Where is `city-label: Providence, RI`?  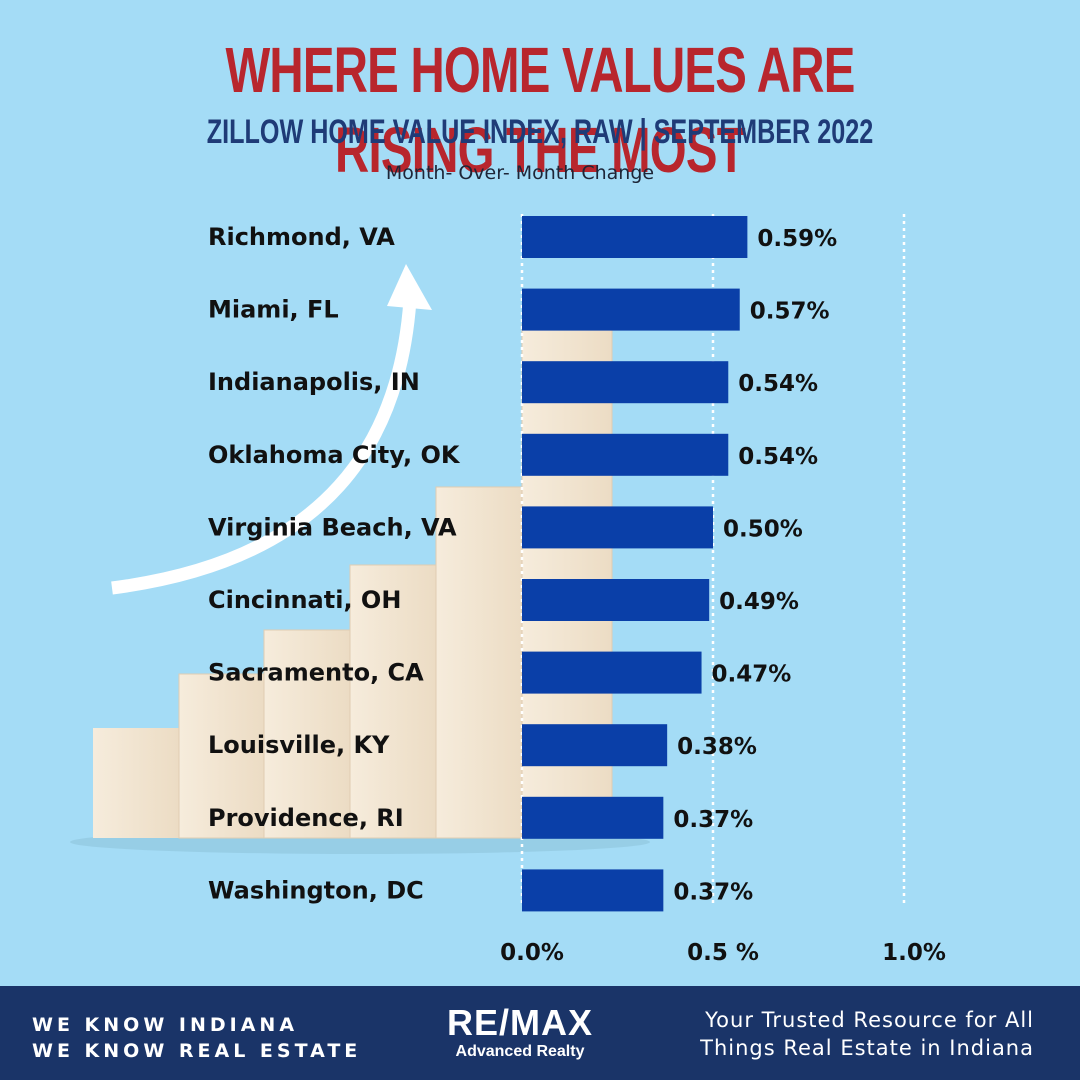
city-label: Providence, RI is located at coordinates (306, 818).